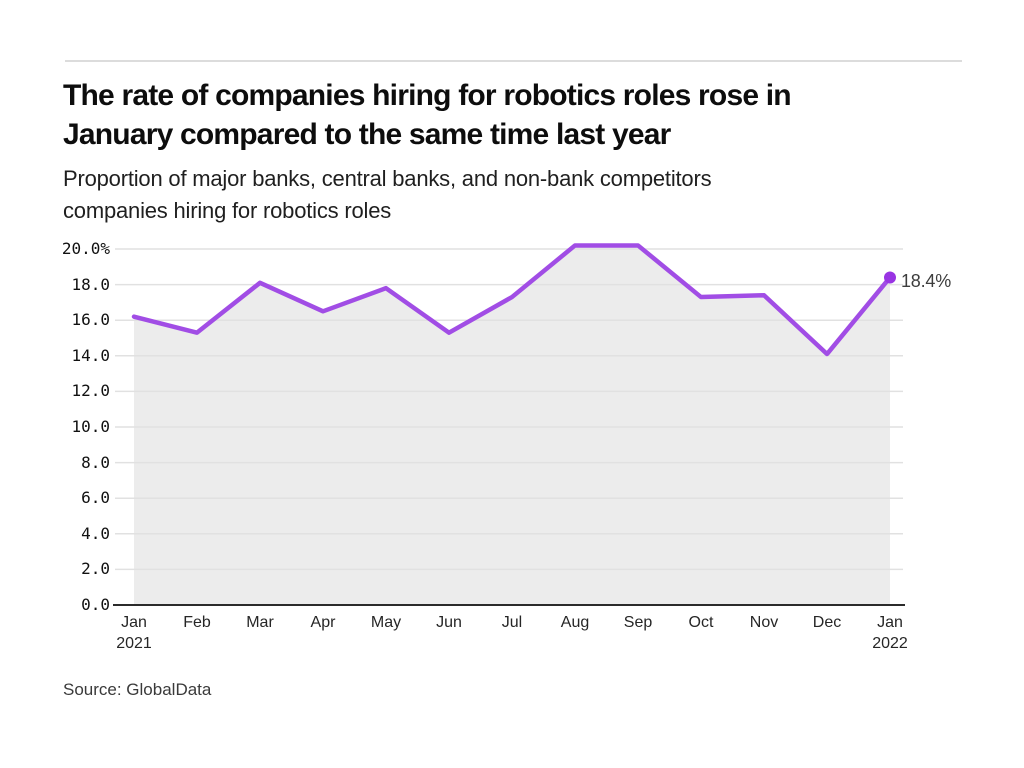 The height and width of the screenshot is (768, 1024). Describe the element at coordinates (926, 281) in the screenshot. I see `end-value-label: 18.4%` at that location.